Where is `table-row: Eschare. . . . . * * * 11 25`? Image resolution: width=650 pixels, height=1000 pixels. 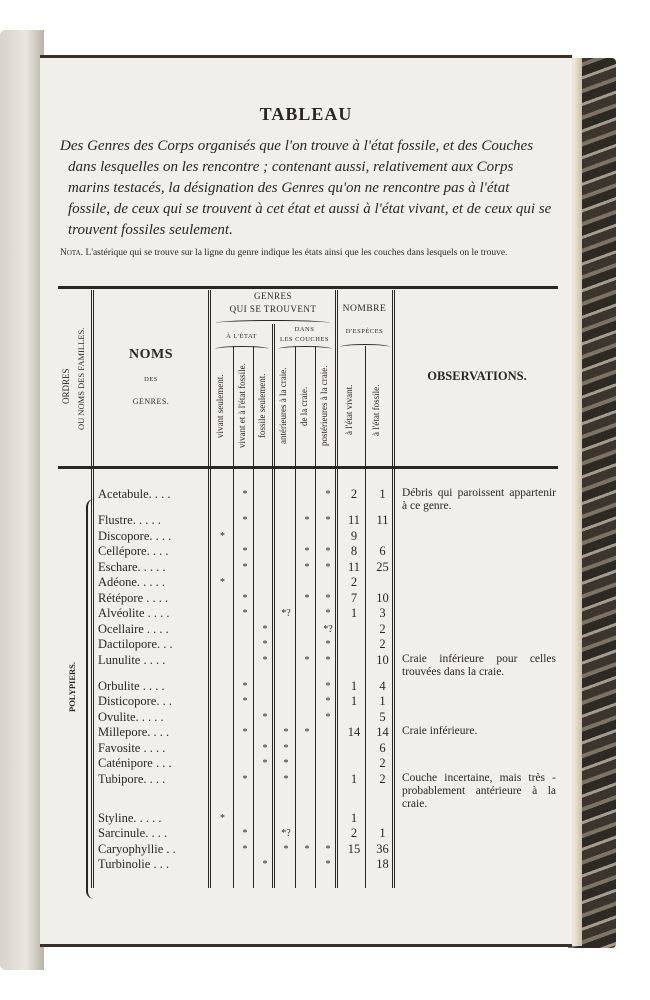 table-row: Eschare. . . . . * * * 11 25 is located at coordinates (308, 568).